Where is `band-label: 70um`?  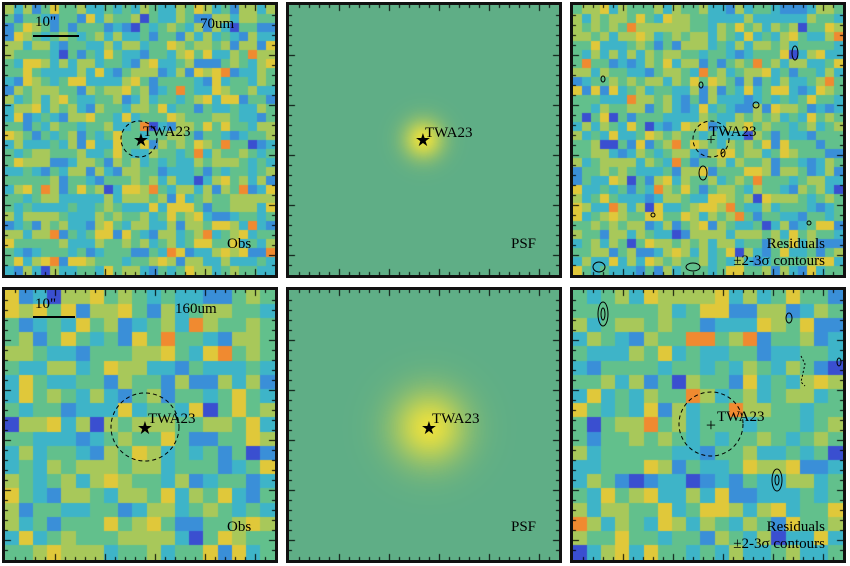 band-label: 70um is located at coordinates (217, 24).